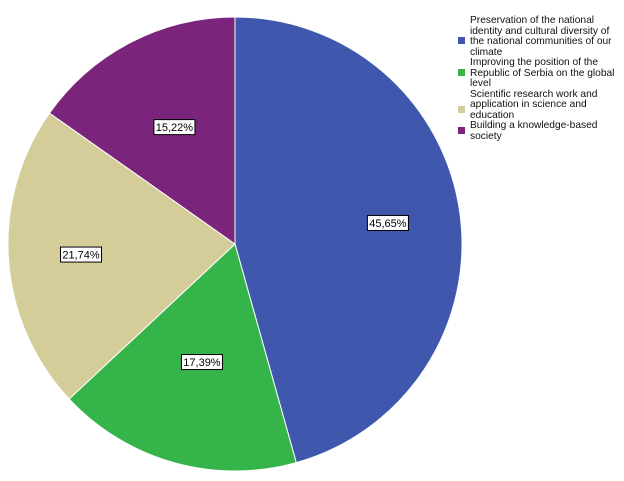  What do you see at coordinates (461, 109) in the screenshot?
I see `legend-swatch-scientific` at bounding box center [461, 109].